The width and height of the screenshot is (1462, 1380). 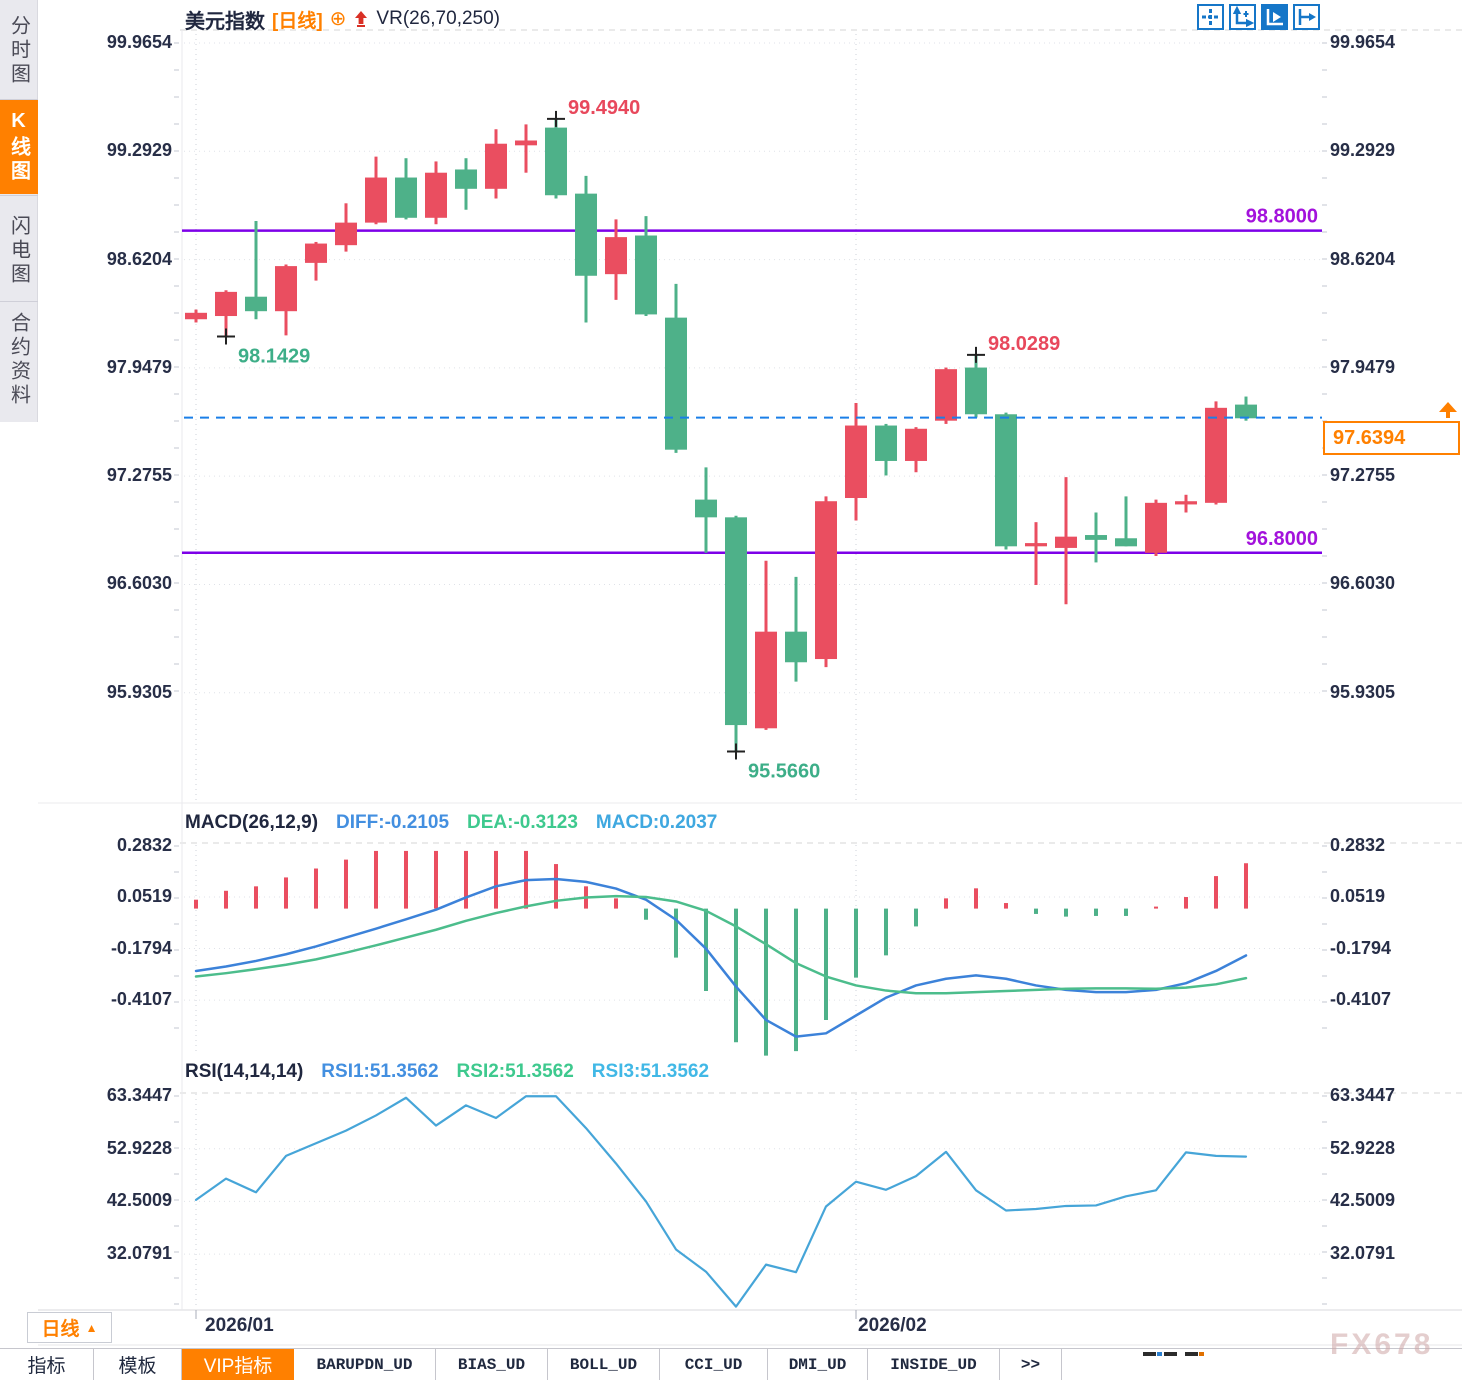 I want to click on main-ytick-left: 96.6030, so click(x=139, y=583).